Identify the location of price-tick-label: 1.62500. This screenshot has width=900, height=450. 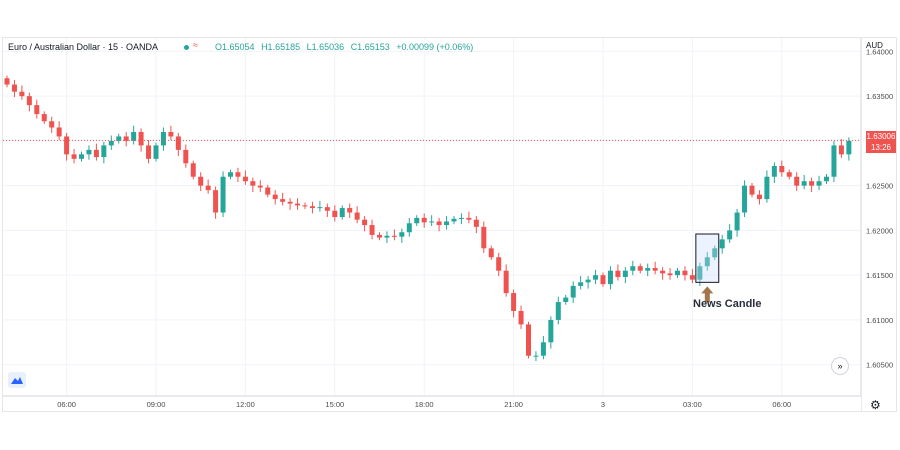
(879, 186).